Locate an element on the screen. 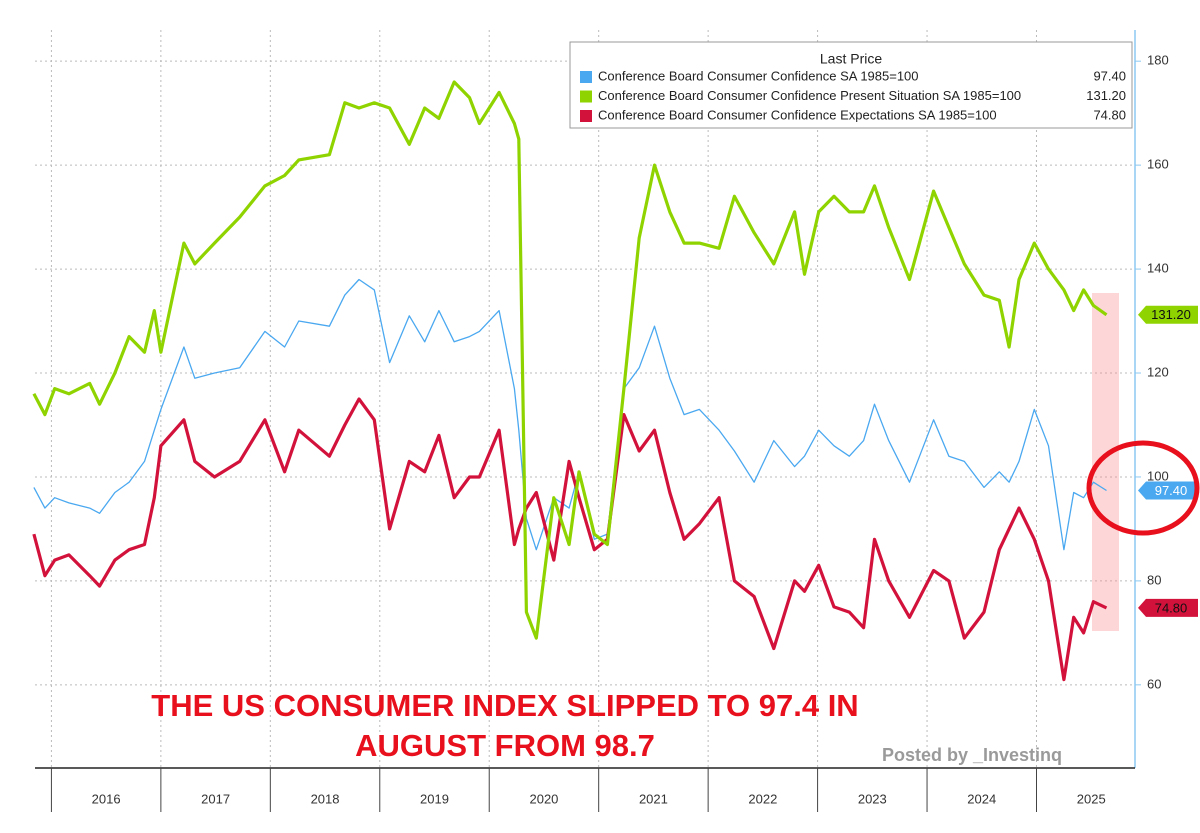 This screenshot has width=1200, height=833. watermark: Posted by _Investinq is located at coordinates (972, 755).